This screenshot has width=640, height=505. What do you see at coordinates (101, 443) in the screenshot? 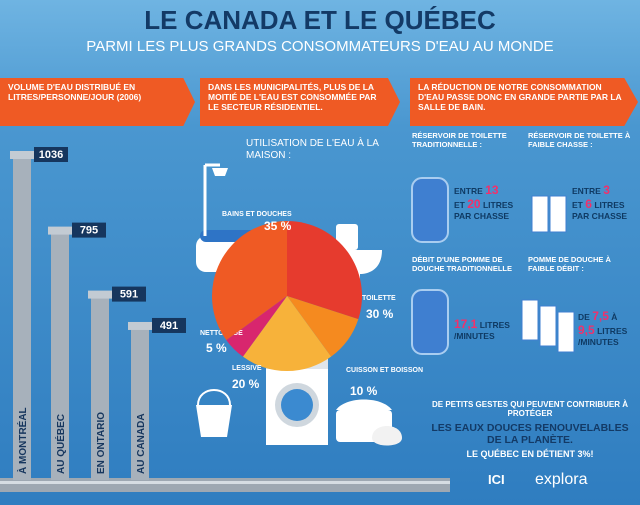
I see `category-label: EN ONTARIO` at bounding box center [101, 443].